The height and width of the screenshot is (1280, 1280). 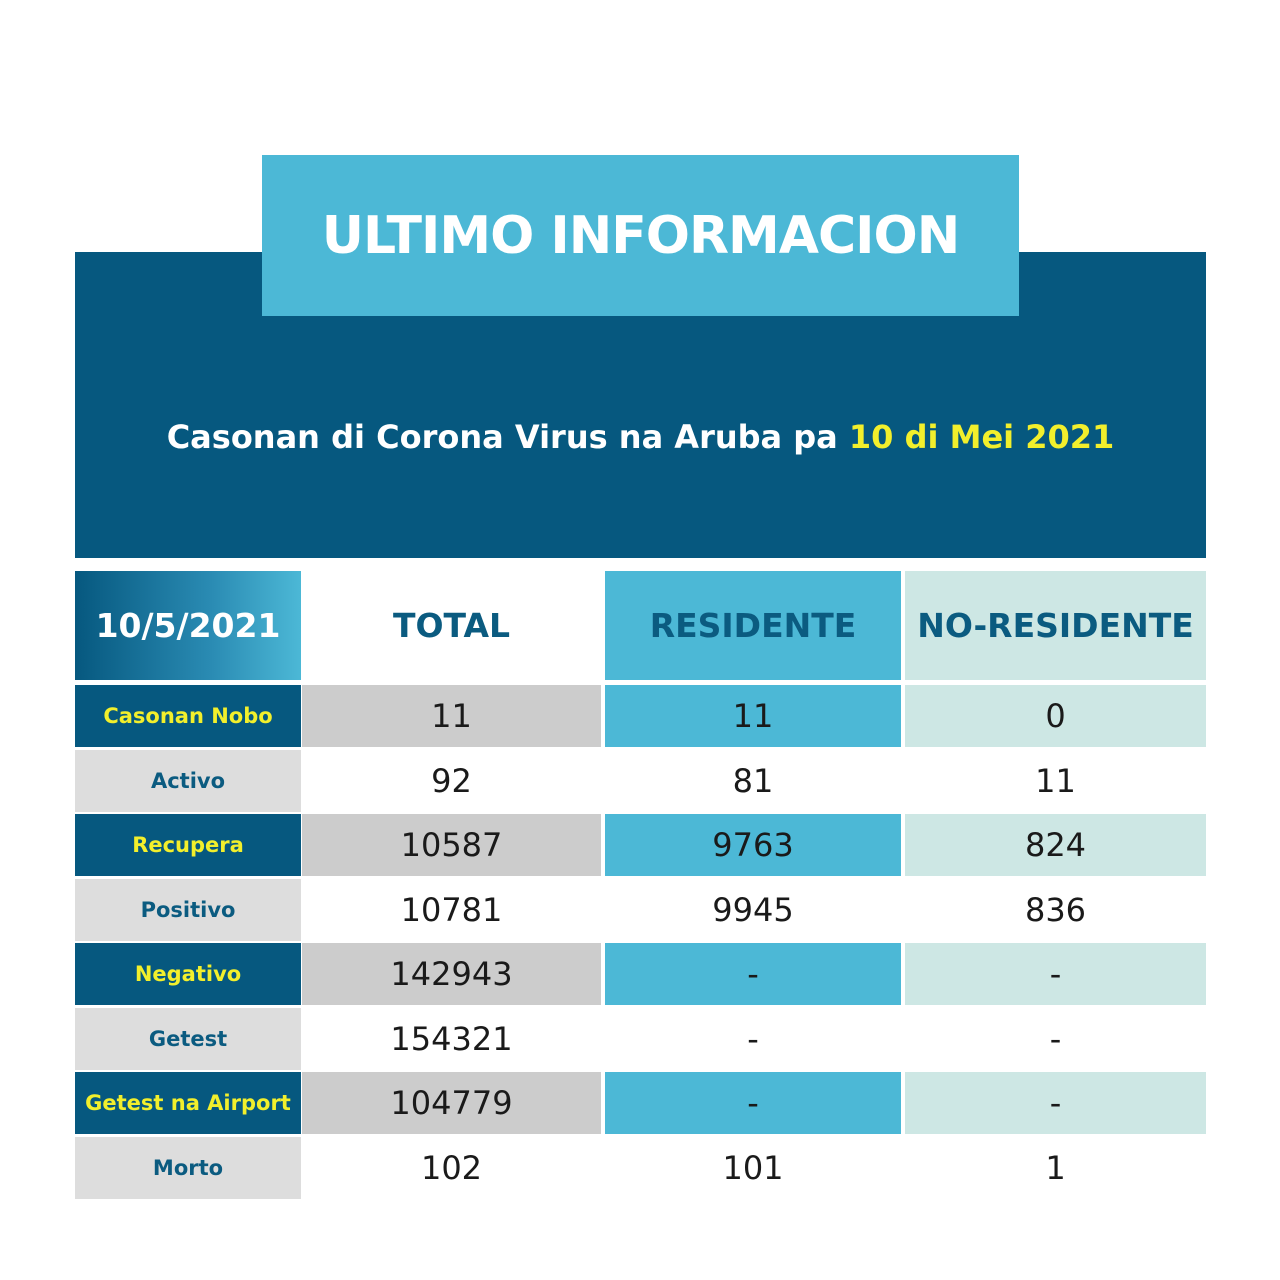 What do you see at coordinates (188, 625) in the screenshot?
I see `header-date: 10/5/2021` at bounding box center [188, 625].